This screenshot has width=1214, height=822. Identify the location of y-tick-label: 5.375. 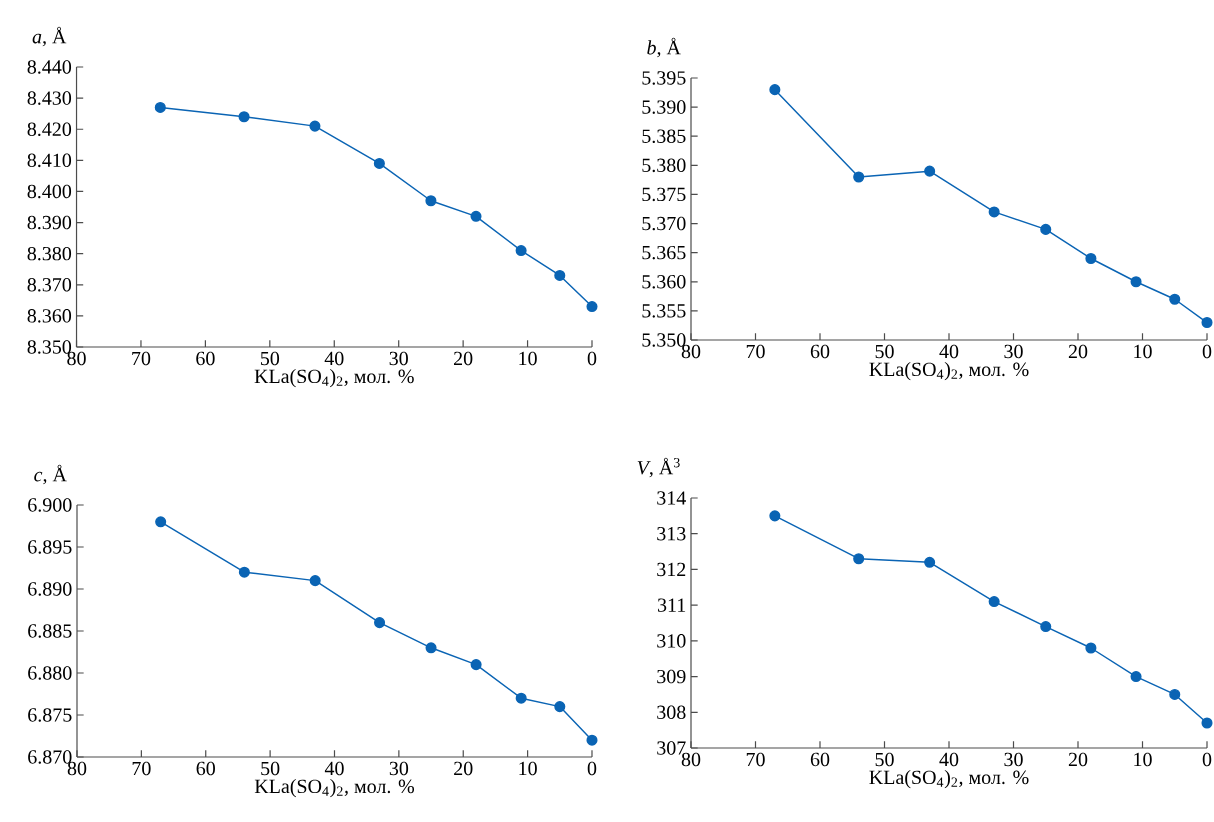
(664, 194).